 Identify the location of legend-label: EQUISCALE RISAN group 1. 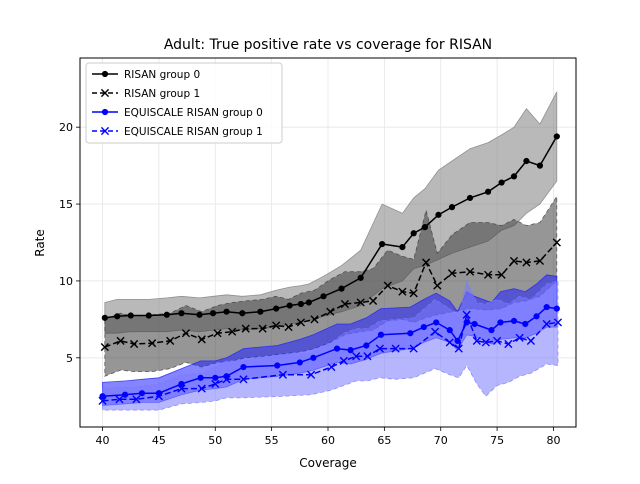
(193, 132).